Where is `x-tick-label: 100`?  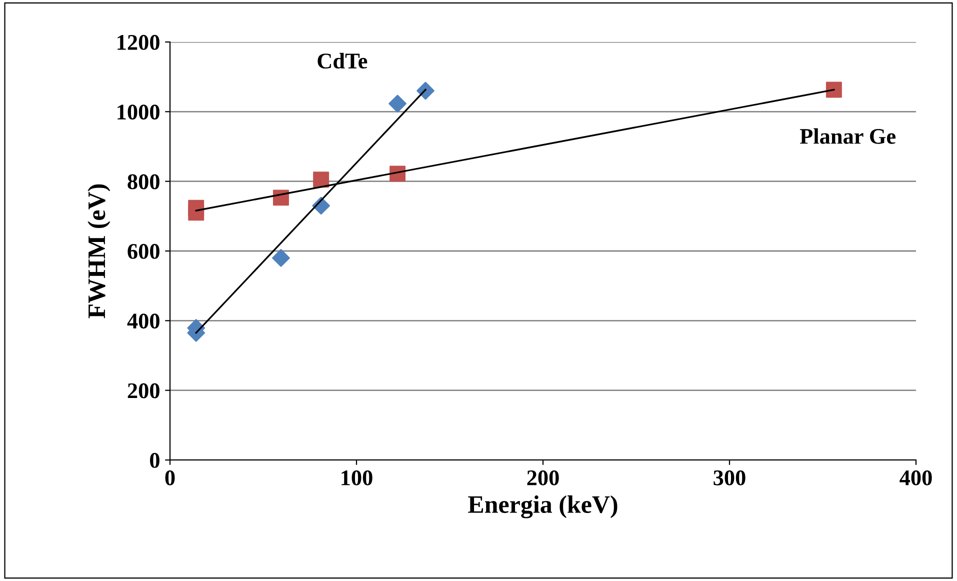 x-tick-label: 100 is located at coordinates (357, 478).